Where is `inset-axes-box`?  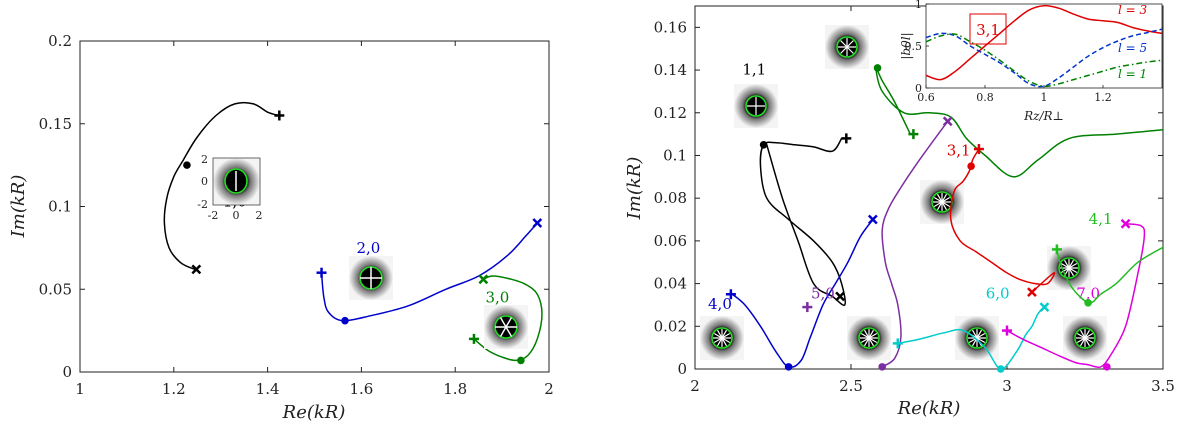 inset-axes-box is located at coordinates (1044, 46).